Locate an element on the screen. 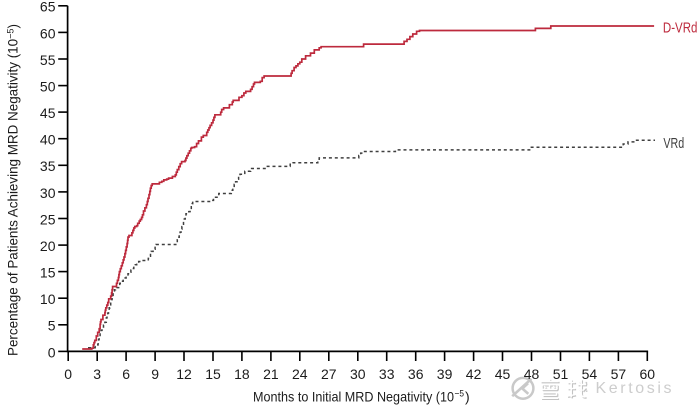 The height and width of the screenshot is (409, 698). svg-text: 5 is located at coordinates (52, 326).